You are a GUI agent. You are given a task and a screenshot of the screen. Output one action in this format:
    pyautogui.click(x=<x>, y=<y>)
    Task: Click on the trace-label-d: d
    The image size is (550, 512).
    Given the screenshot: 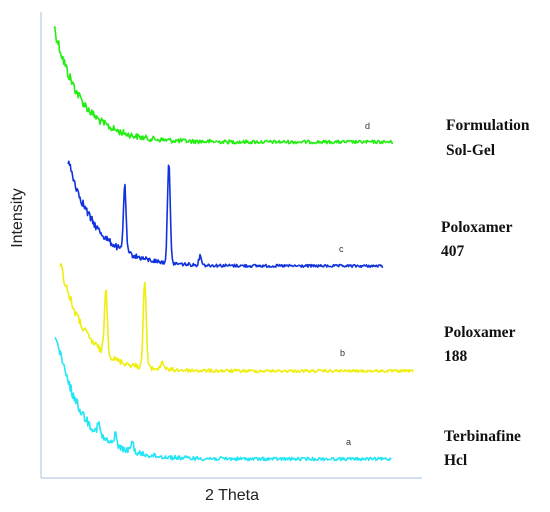 What is the action you would take?
    pyautogui.click(x=367, y=126)
    